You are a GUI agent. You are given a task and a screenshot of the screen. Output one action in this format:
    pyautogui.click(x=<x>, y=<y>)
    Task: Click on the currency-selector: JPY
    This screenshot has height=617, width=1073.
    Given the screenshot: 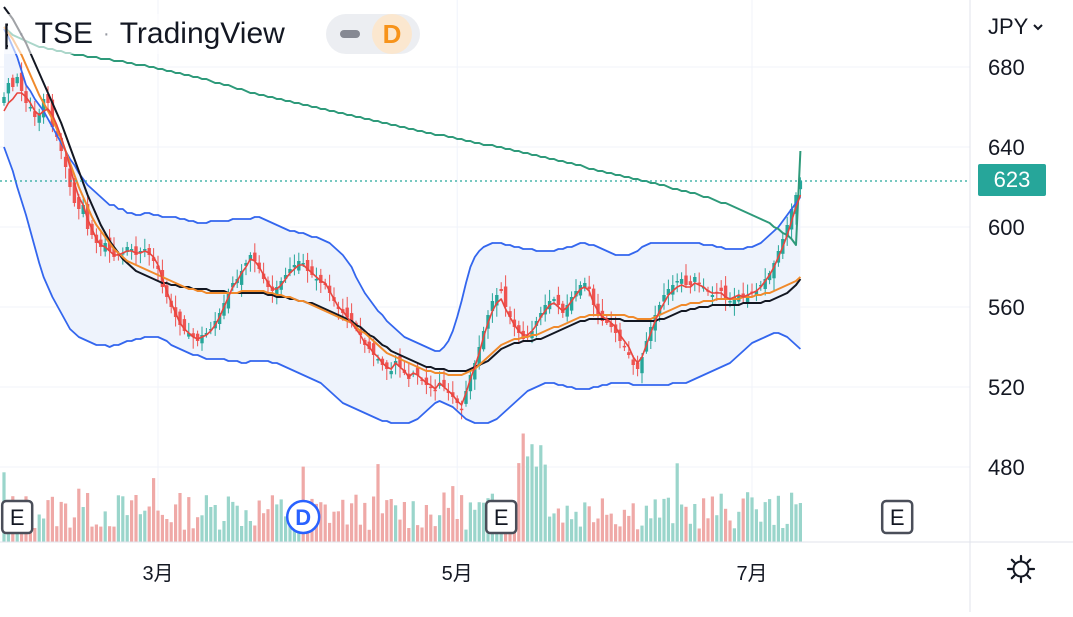 What is the action you would take?
    pyautogui.click(x=1016, y=27)
    